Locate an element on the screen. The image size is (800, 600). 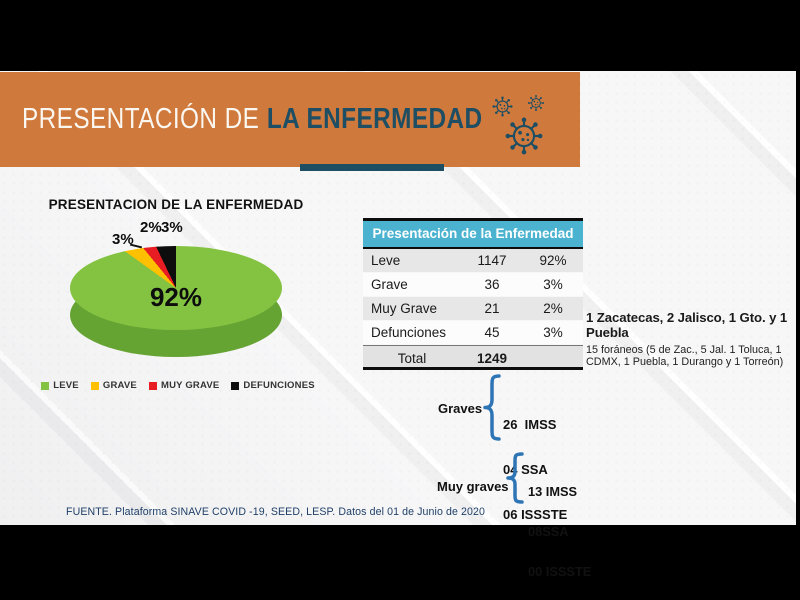
muy-graves-label: Muy graves is located at coordinates (473, 486).